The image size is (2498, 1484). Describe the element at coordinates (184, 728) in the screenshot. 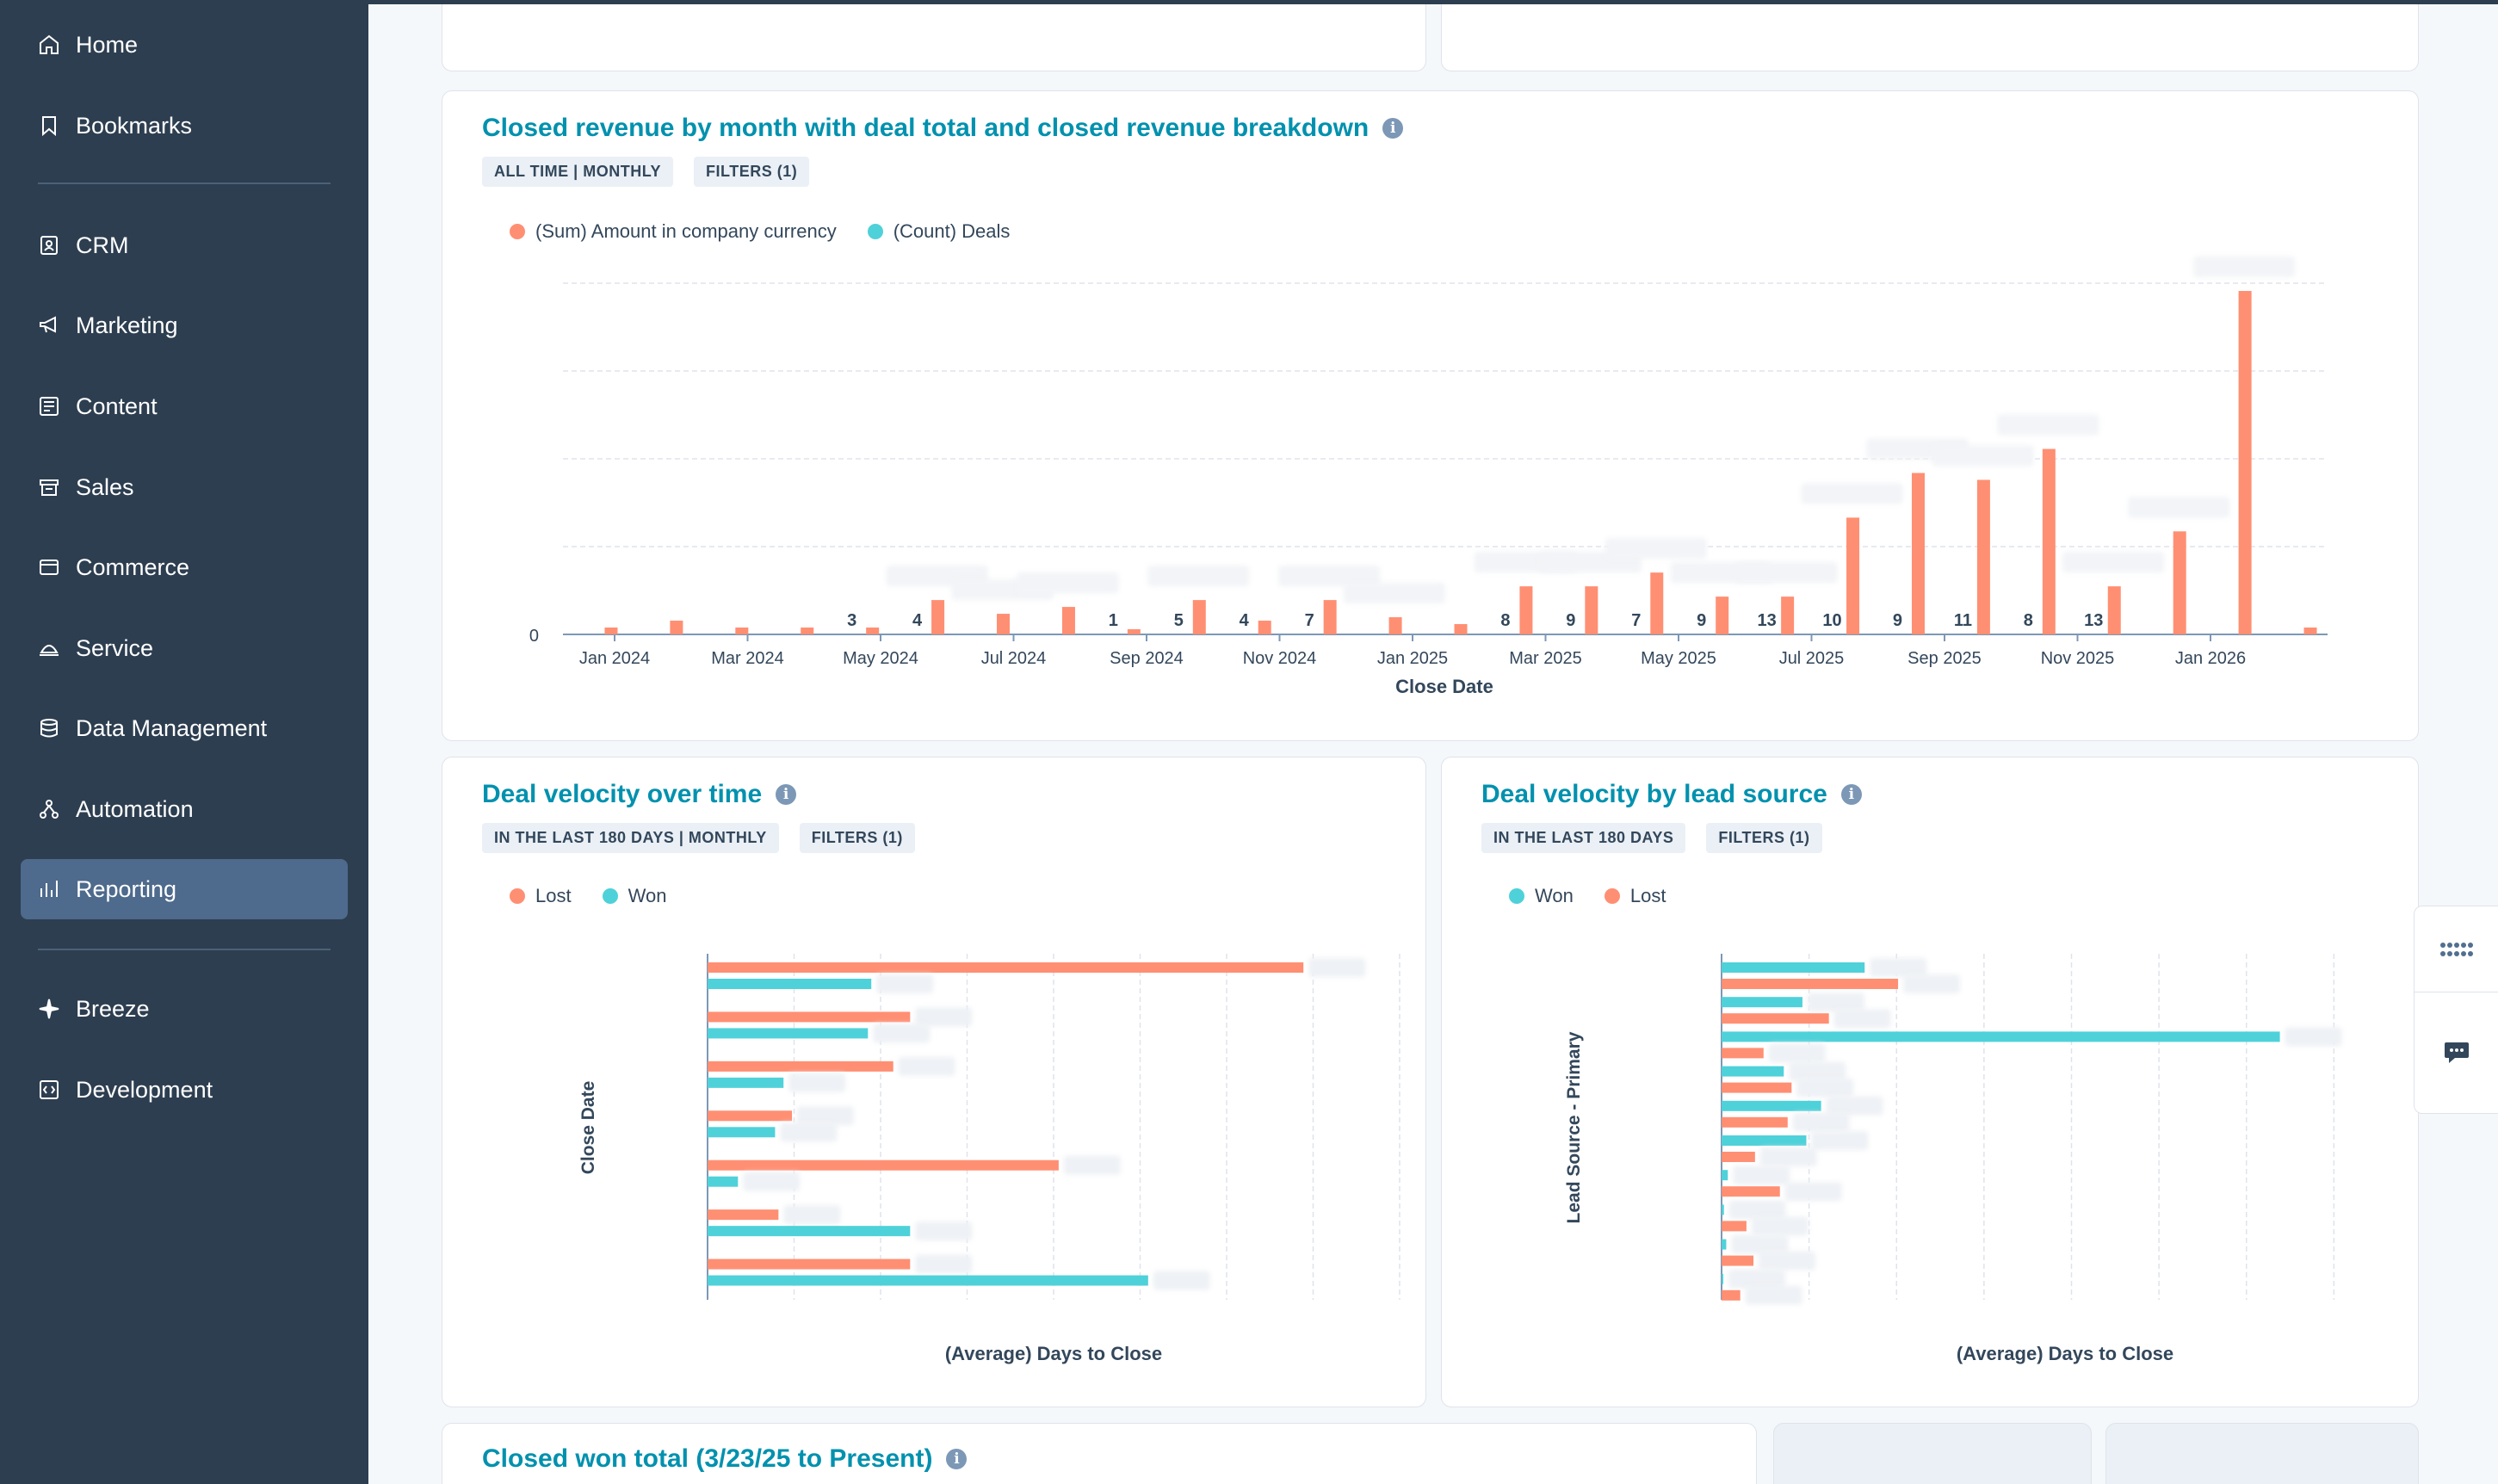

I see `sidebar-item-data-management: Data Management` at that location.